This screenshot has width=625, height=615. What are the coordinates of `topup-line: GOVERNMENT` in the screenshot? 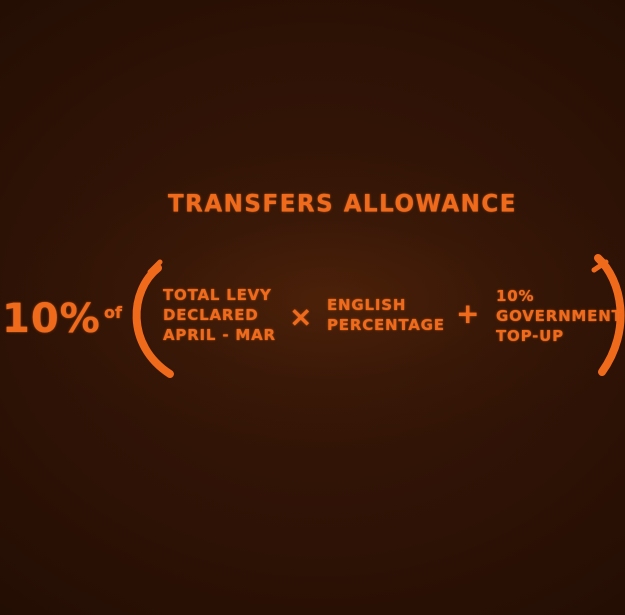 It's located at (559, 316).